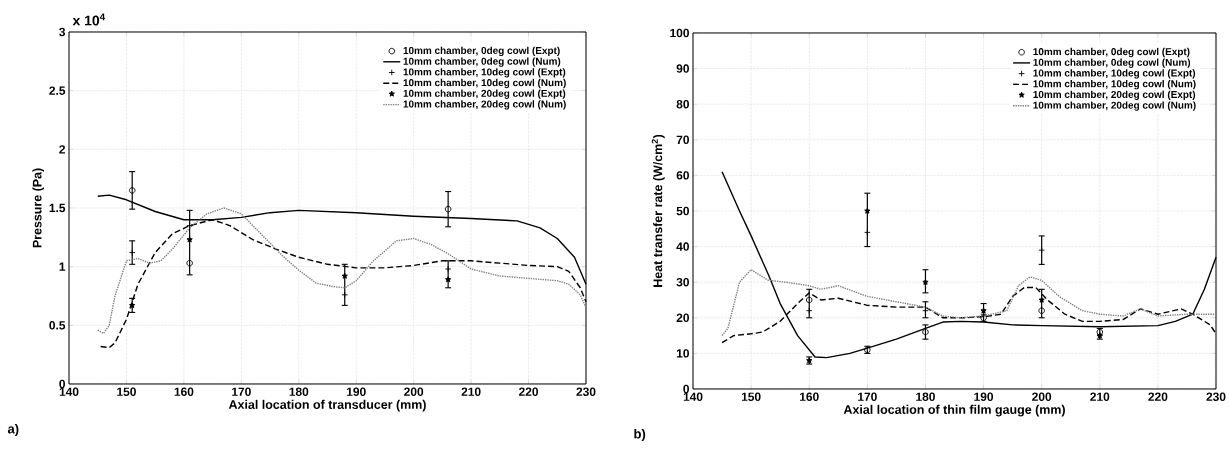 The width and height of the screenshot is (1229, 467). I want to click on x-axis-title: Axial location of thin film gauge (mm), so click(954, 410).